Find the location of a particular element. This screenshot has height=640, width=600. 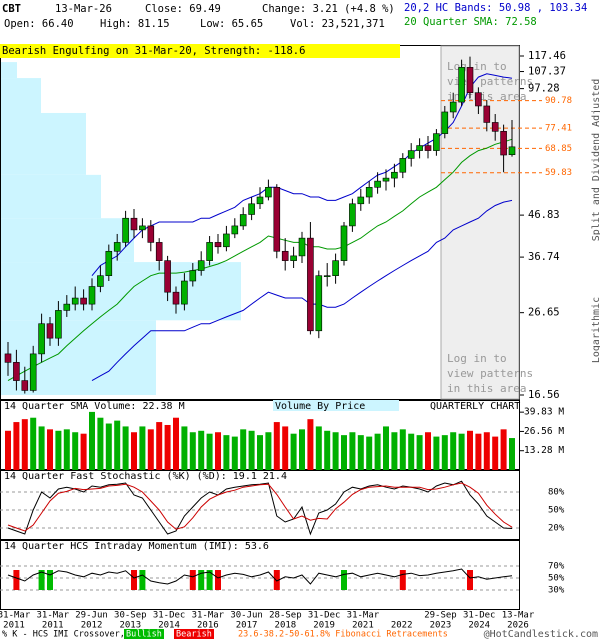

bearish-bg is located at coordinates (194, 634).